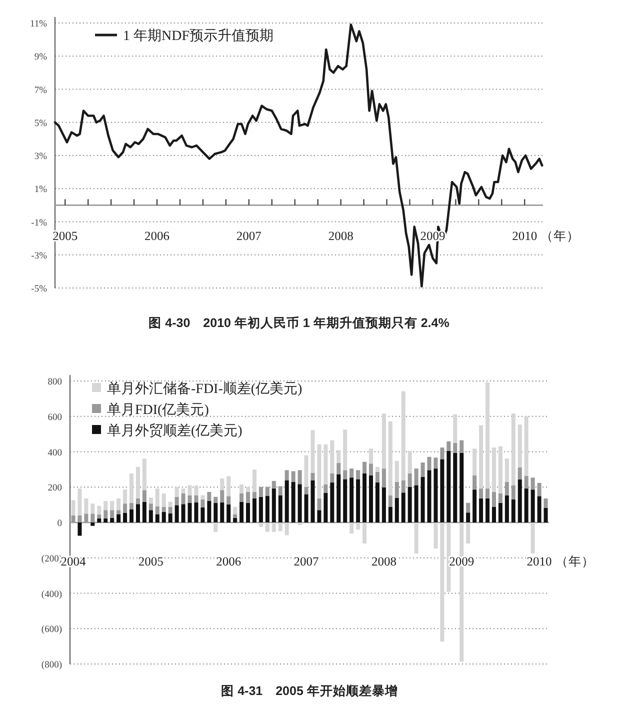  I want to click on y-tick-label: (800), so click(51, 665).